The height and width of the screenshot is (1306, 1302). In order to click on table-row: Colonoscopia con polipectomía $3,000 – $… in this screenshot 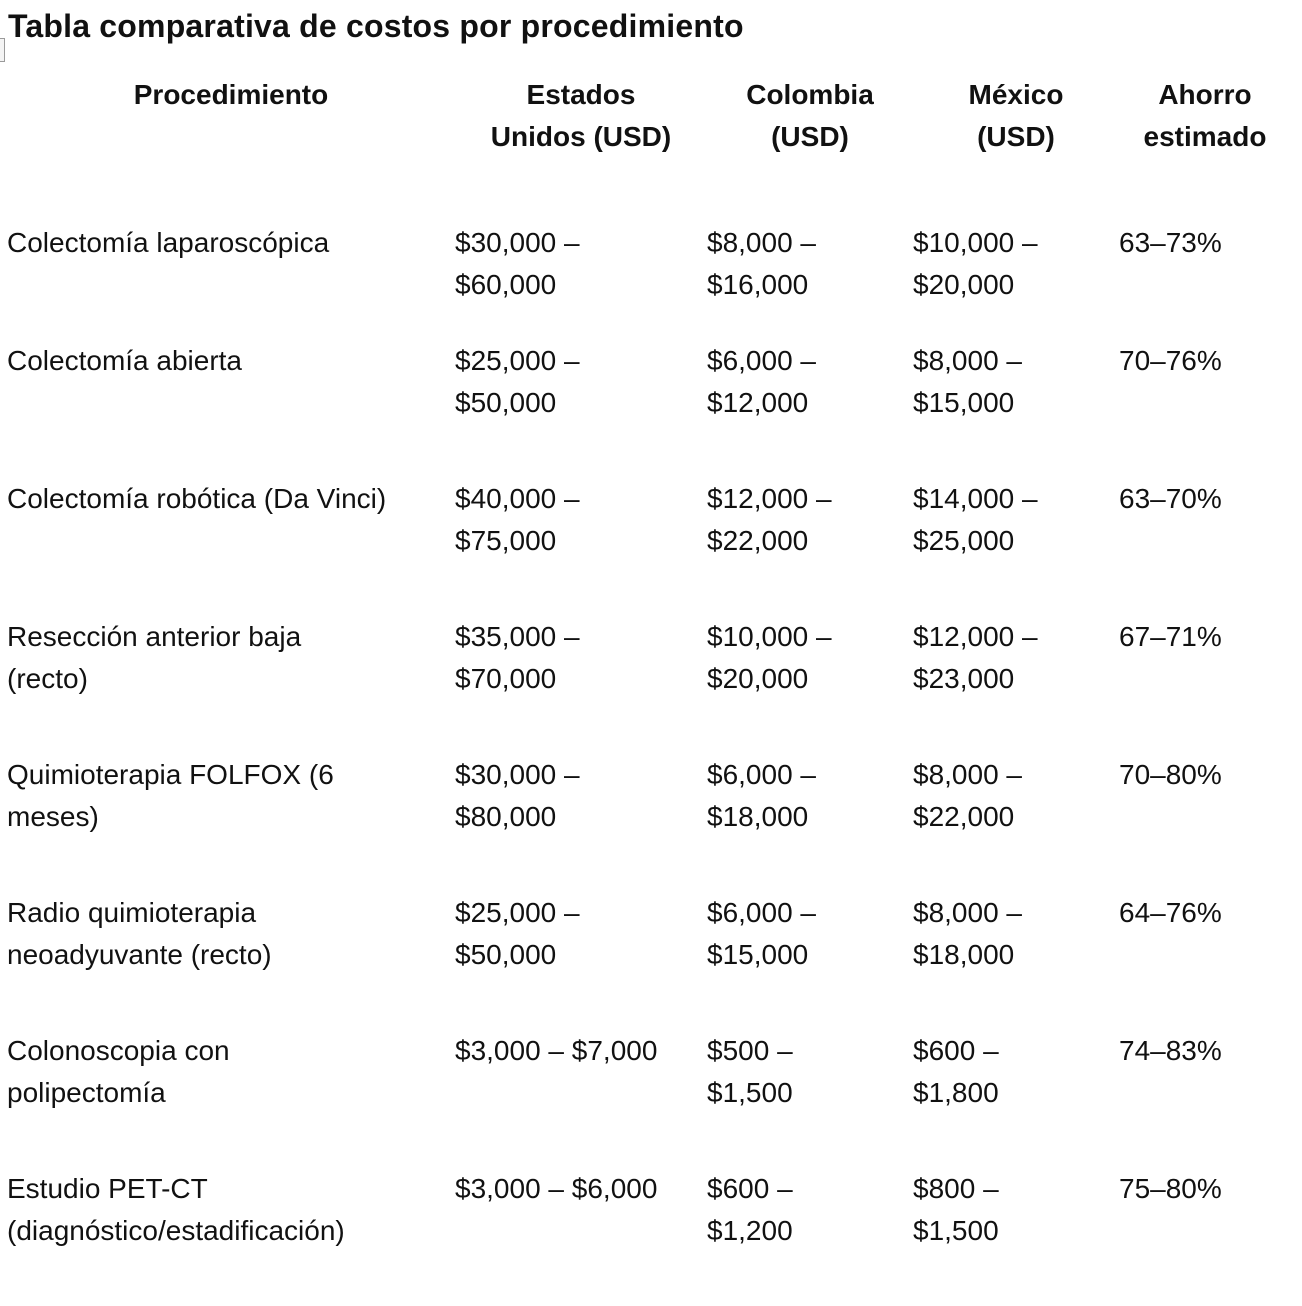, I will do `click(649, 1099)`.